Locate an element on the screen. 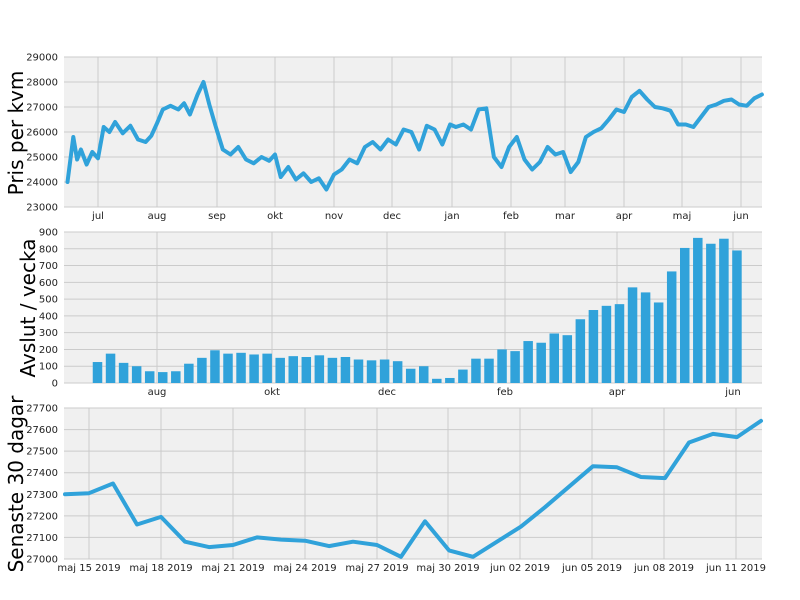 Image resolution: width=800 pixels, height=600 pixels. x-tick-label: maj 27 2019 is located at coordinates (376, 568).